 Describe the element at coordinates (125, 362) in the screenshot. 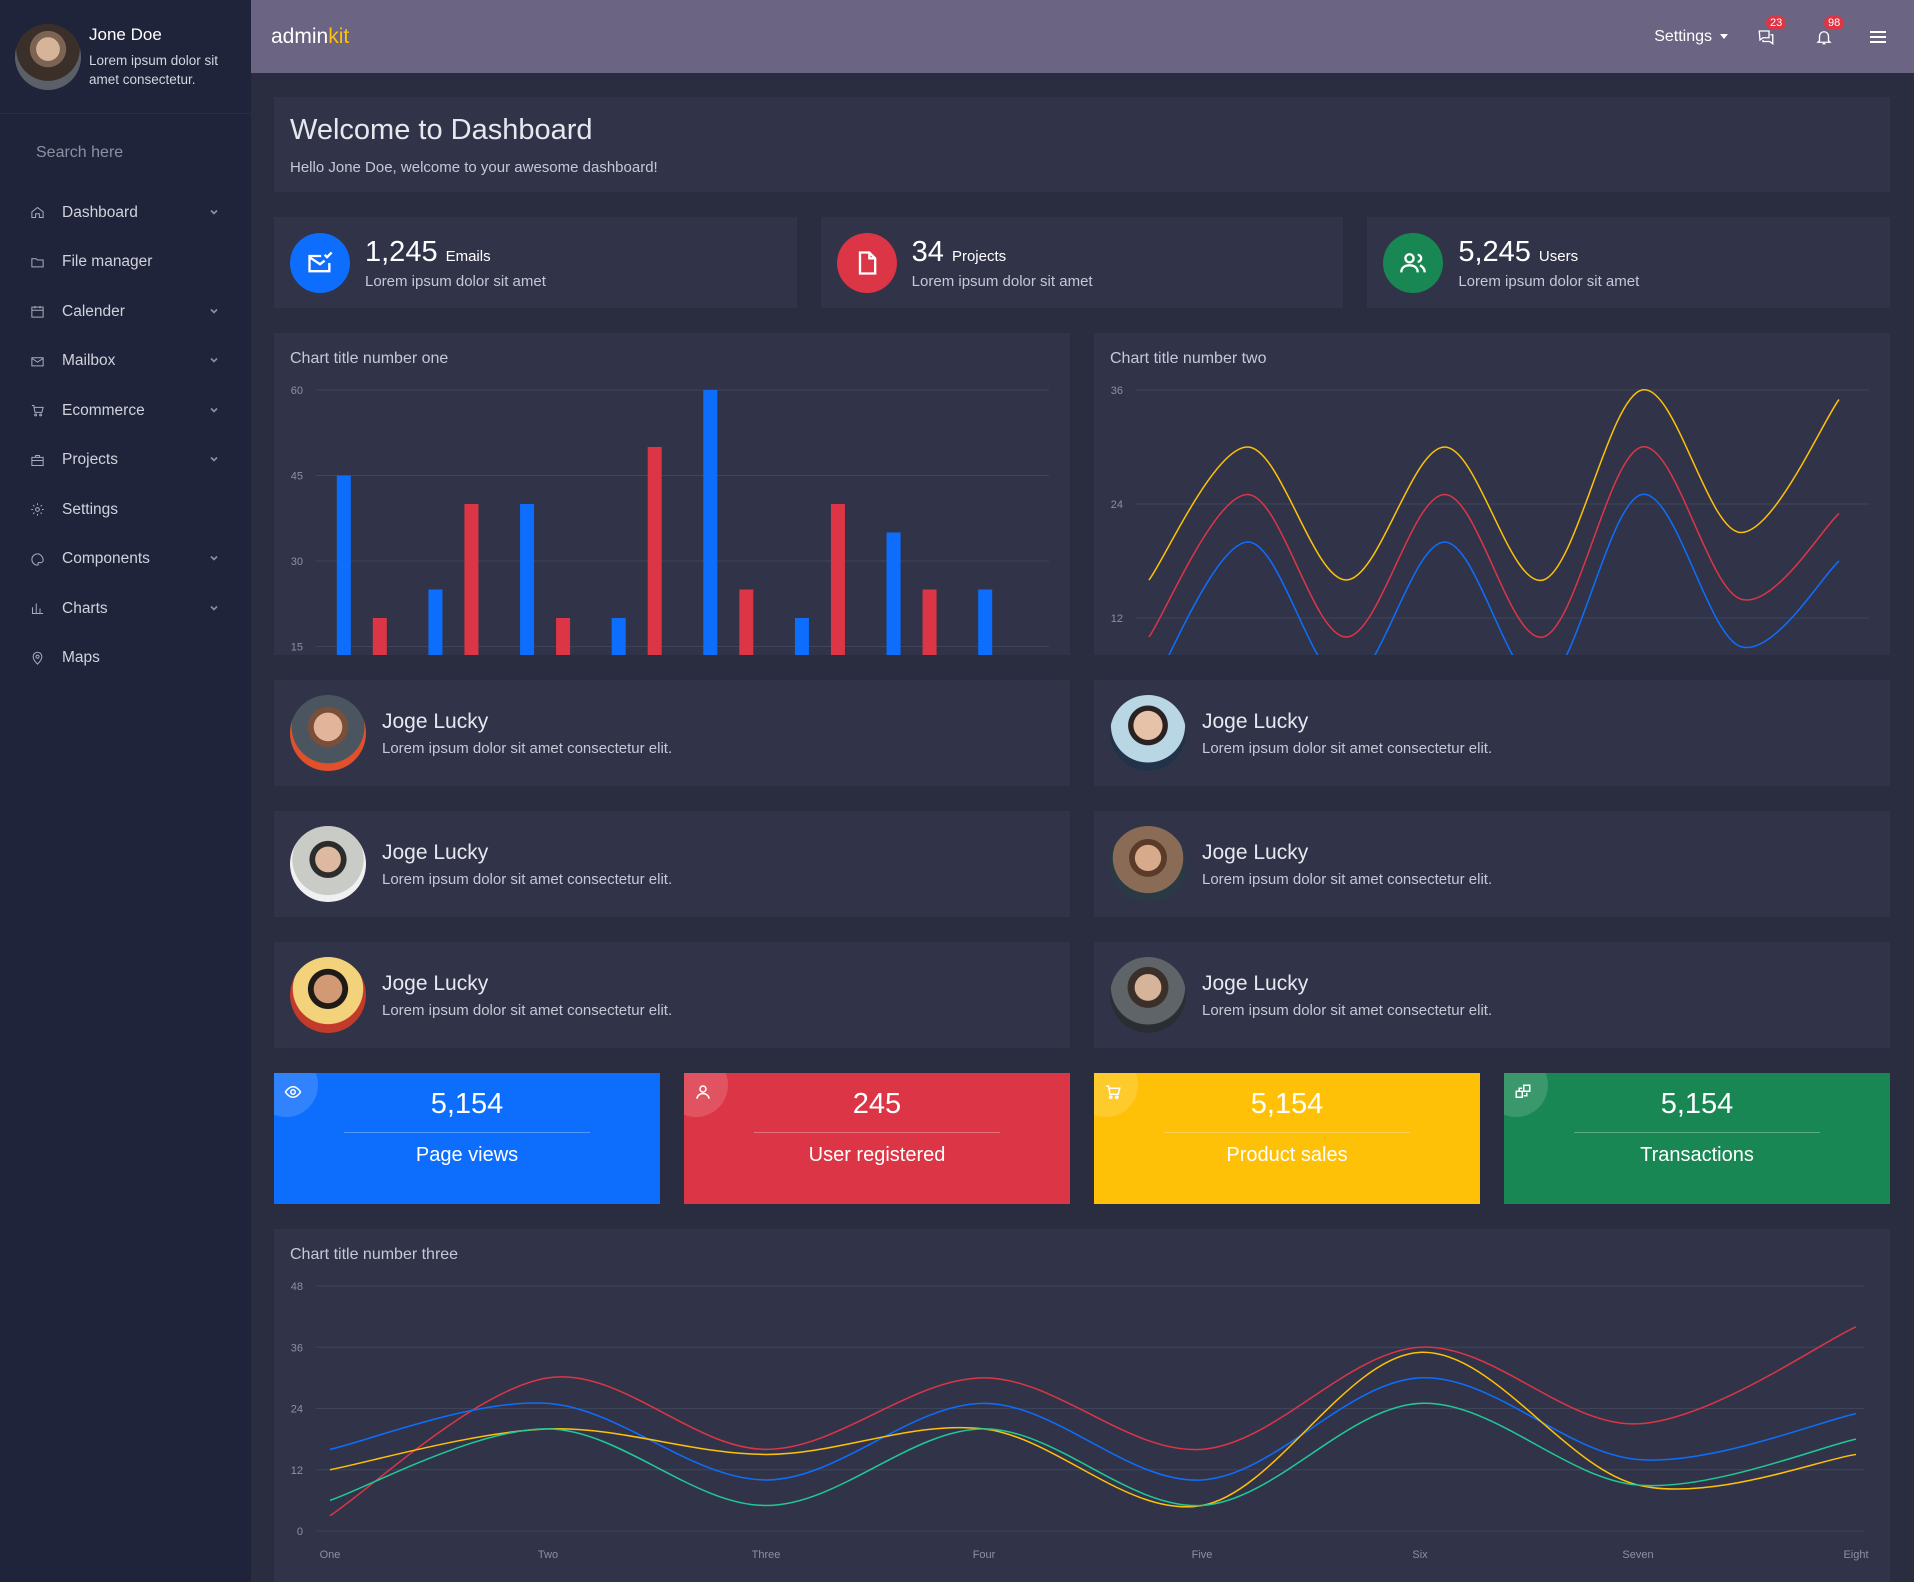

I see `sidebar-item-mailbox: Mailbox` at that location.